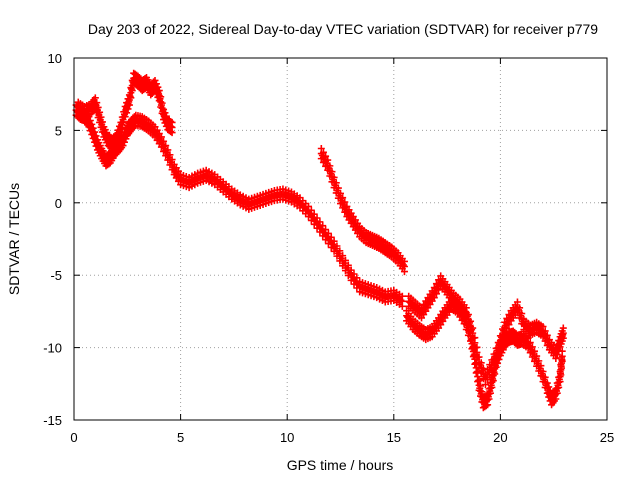 Image resolution: width=640 pixels, height=480 pixels. What do you see at coordinates (58, 203) in the screenshot?
I see `y-tick-label: 0` at bounding box center [58, 203].